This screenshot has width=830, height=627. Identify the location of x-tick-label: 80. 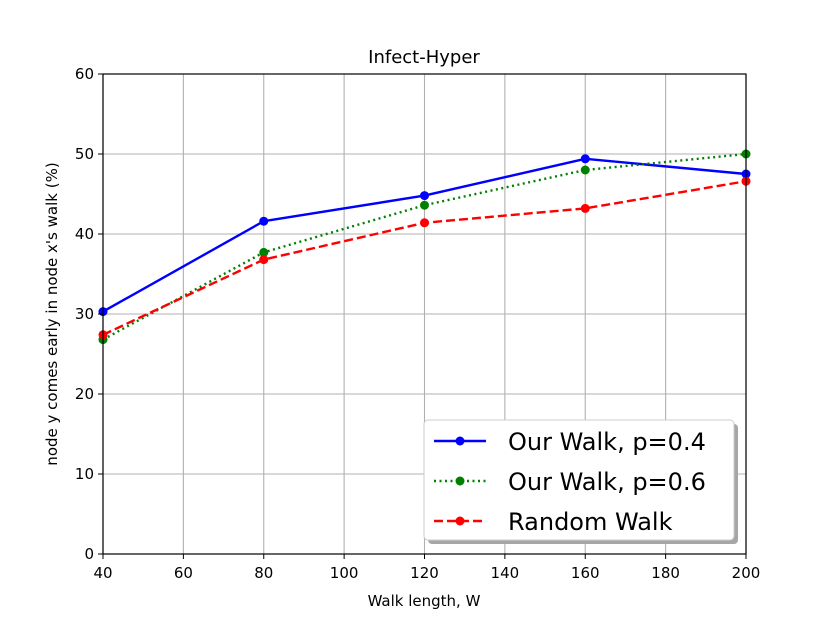
(263, 573).